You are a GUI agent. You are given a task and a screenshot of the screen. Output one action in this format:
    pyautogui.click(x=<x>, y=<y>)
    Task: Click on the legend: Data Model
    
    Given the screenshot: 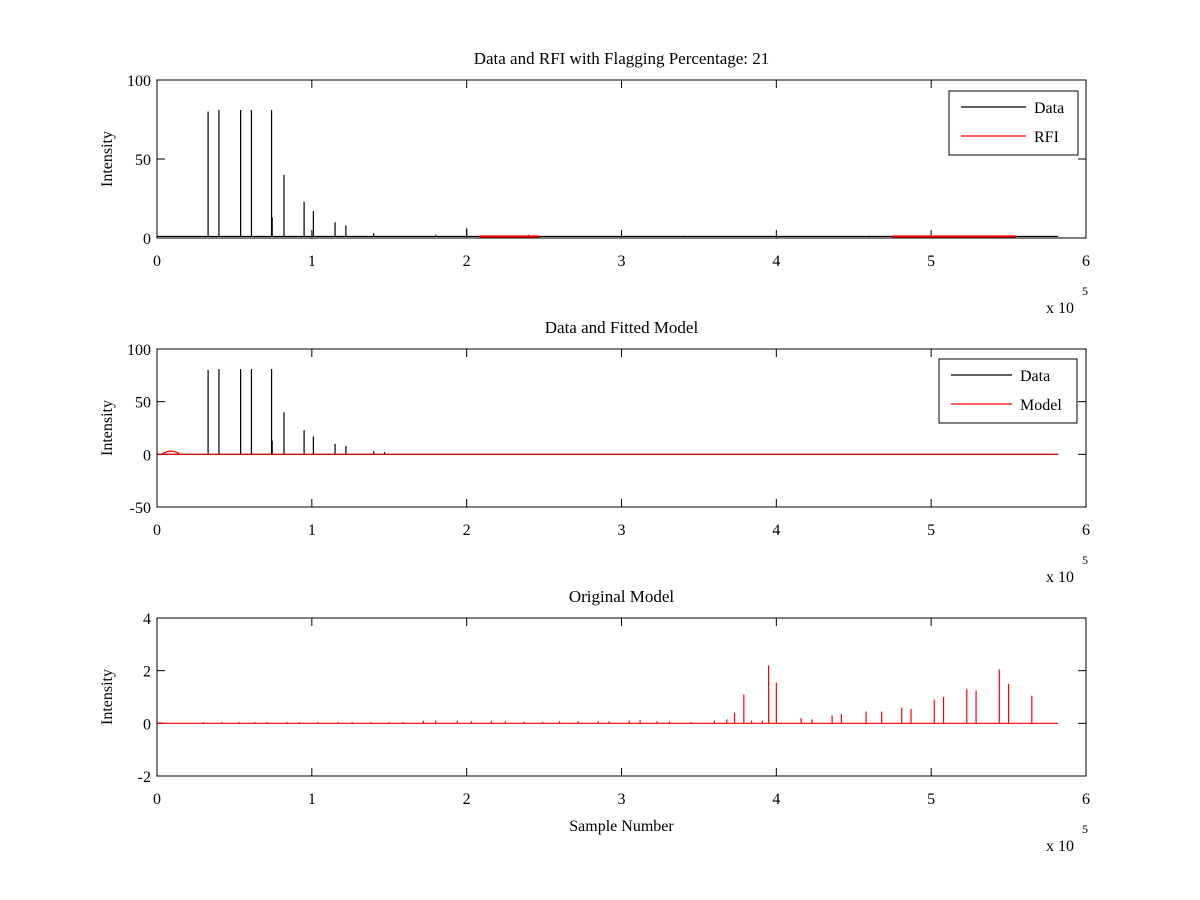 What is the action you would take?
    pyautogui.click(x=1008, y=391)
    